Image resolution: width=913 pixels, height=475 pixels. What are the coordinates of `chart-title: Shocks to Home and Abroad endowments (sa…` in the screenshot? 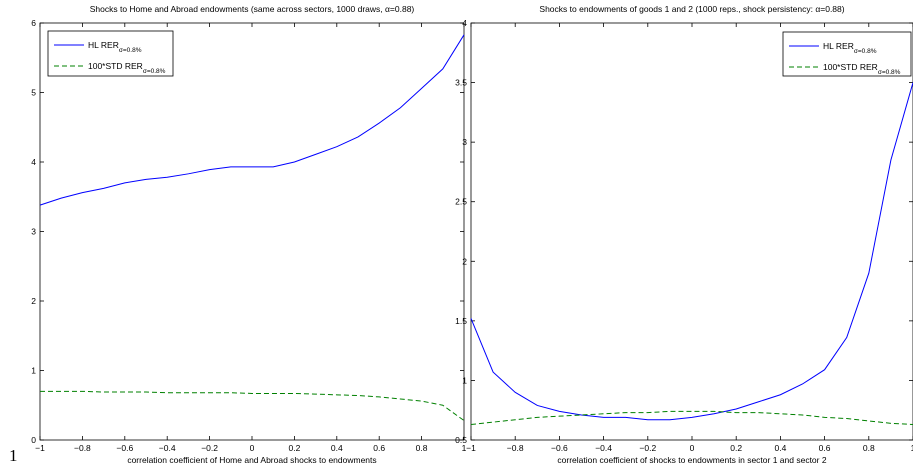 It's located at (252, 9).